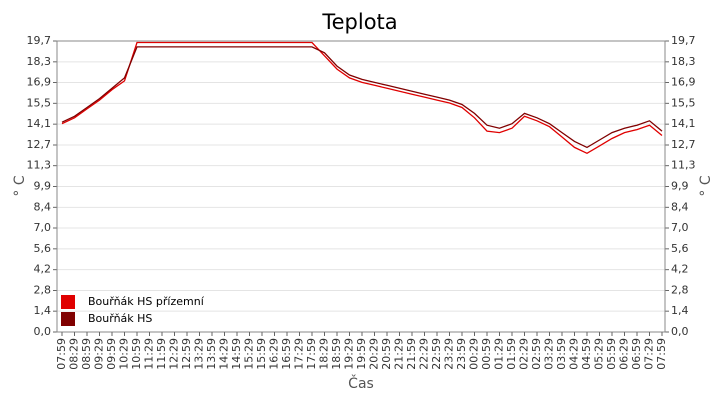 The image size is (720, 400). I want to click on x-tick-label: 20:59, so click(386, 354).